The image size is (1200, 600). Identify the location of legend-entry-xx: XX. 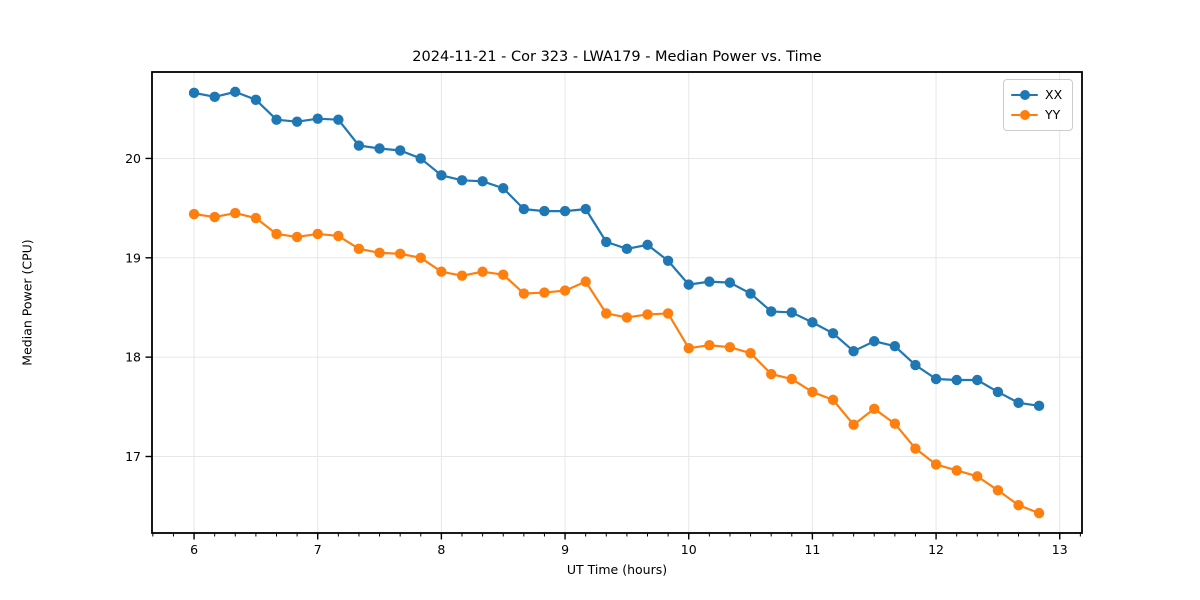
(1037, 95).